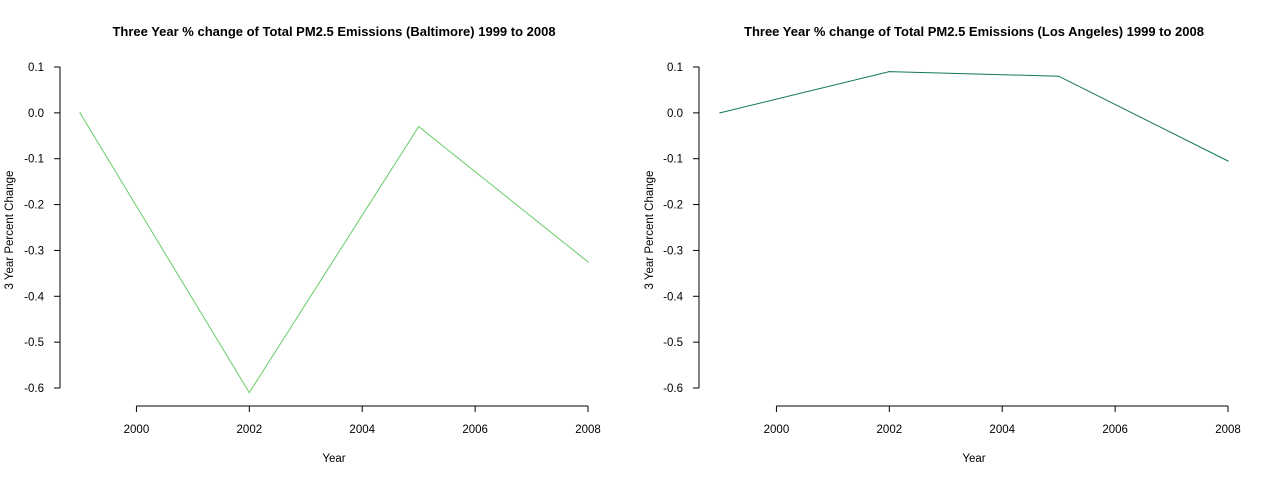  What do you see at coordinates (974, 116) in the screenshot?
I see `data-series-line` at bounding box center [974, 116].